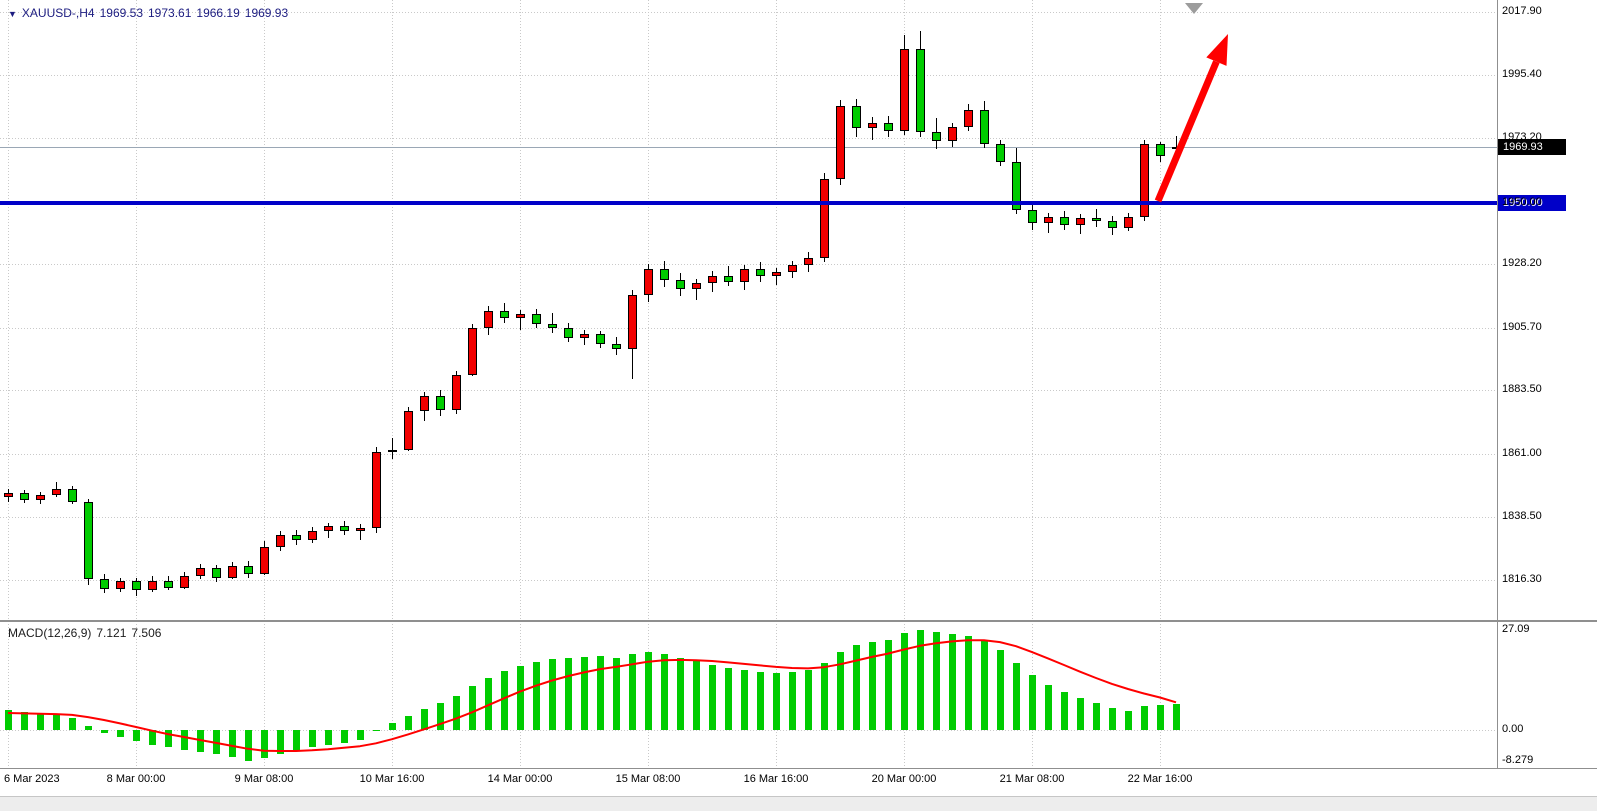  I want to click on price-axis-label: 1973.20, so click(1522, 137).